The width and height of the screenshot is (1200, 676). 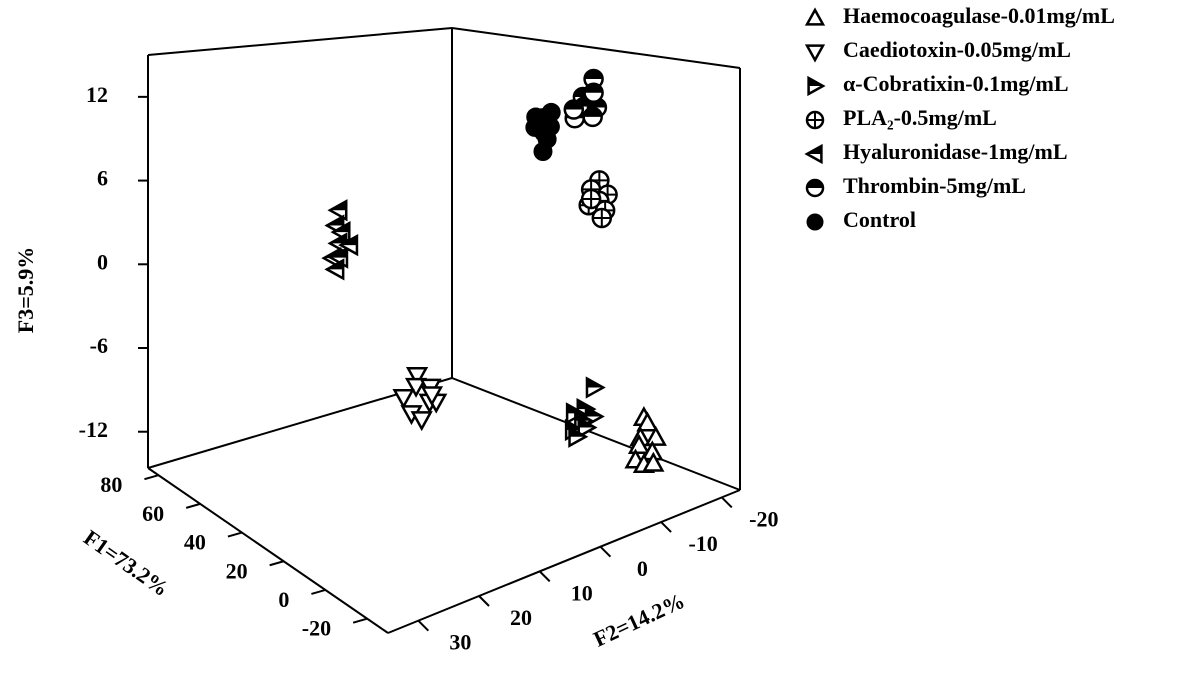 I want to click on y-tick-label: 0, so click(x=642, y=568).